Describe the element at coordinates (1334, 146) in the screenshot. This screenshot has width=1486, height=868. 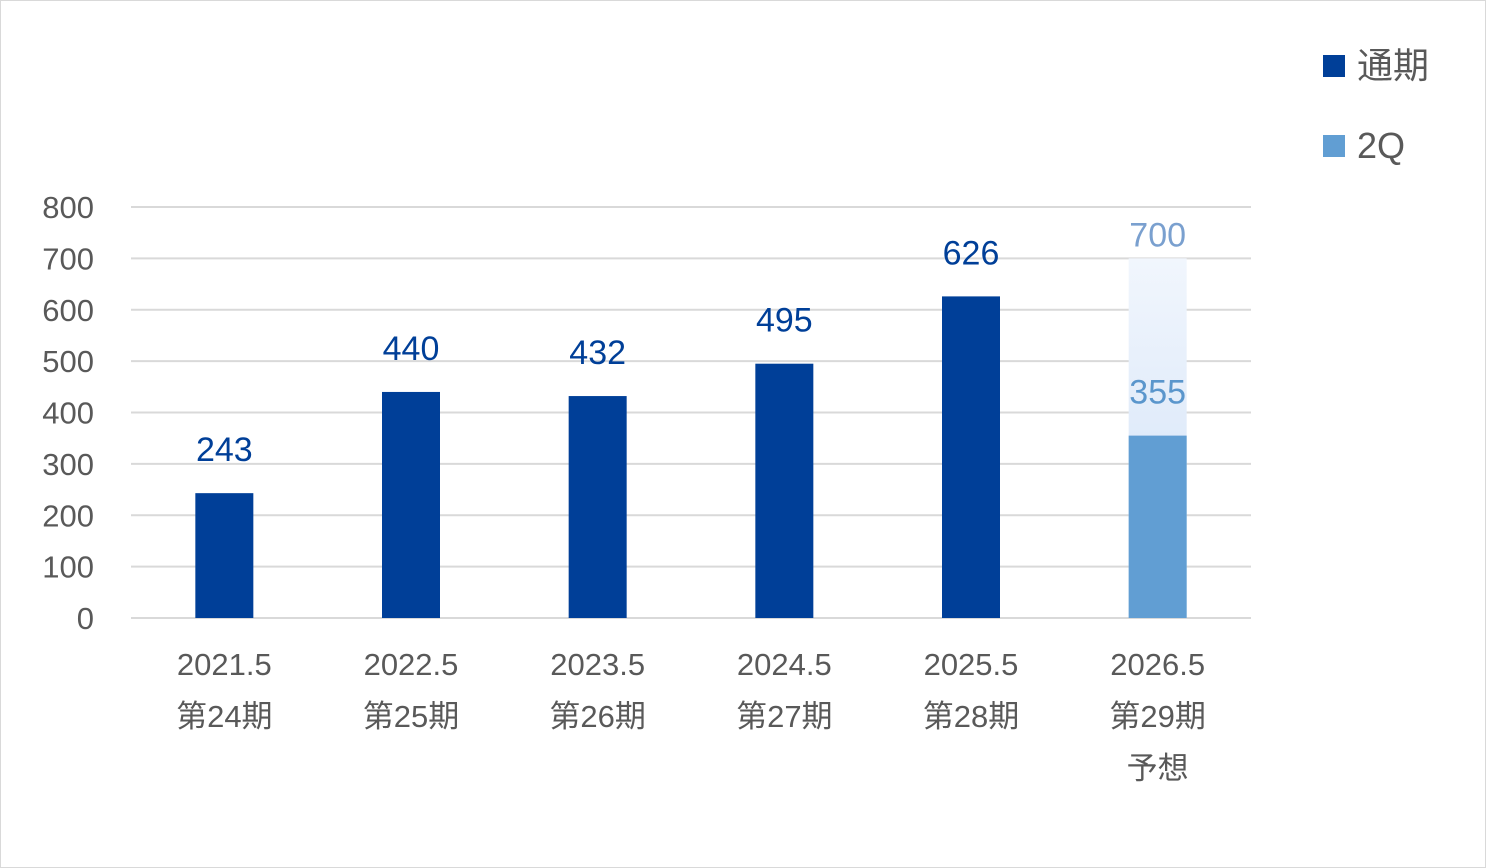
I see `legend-swatch-2q` at that location.